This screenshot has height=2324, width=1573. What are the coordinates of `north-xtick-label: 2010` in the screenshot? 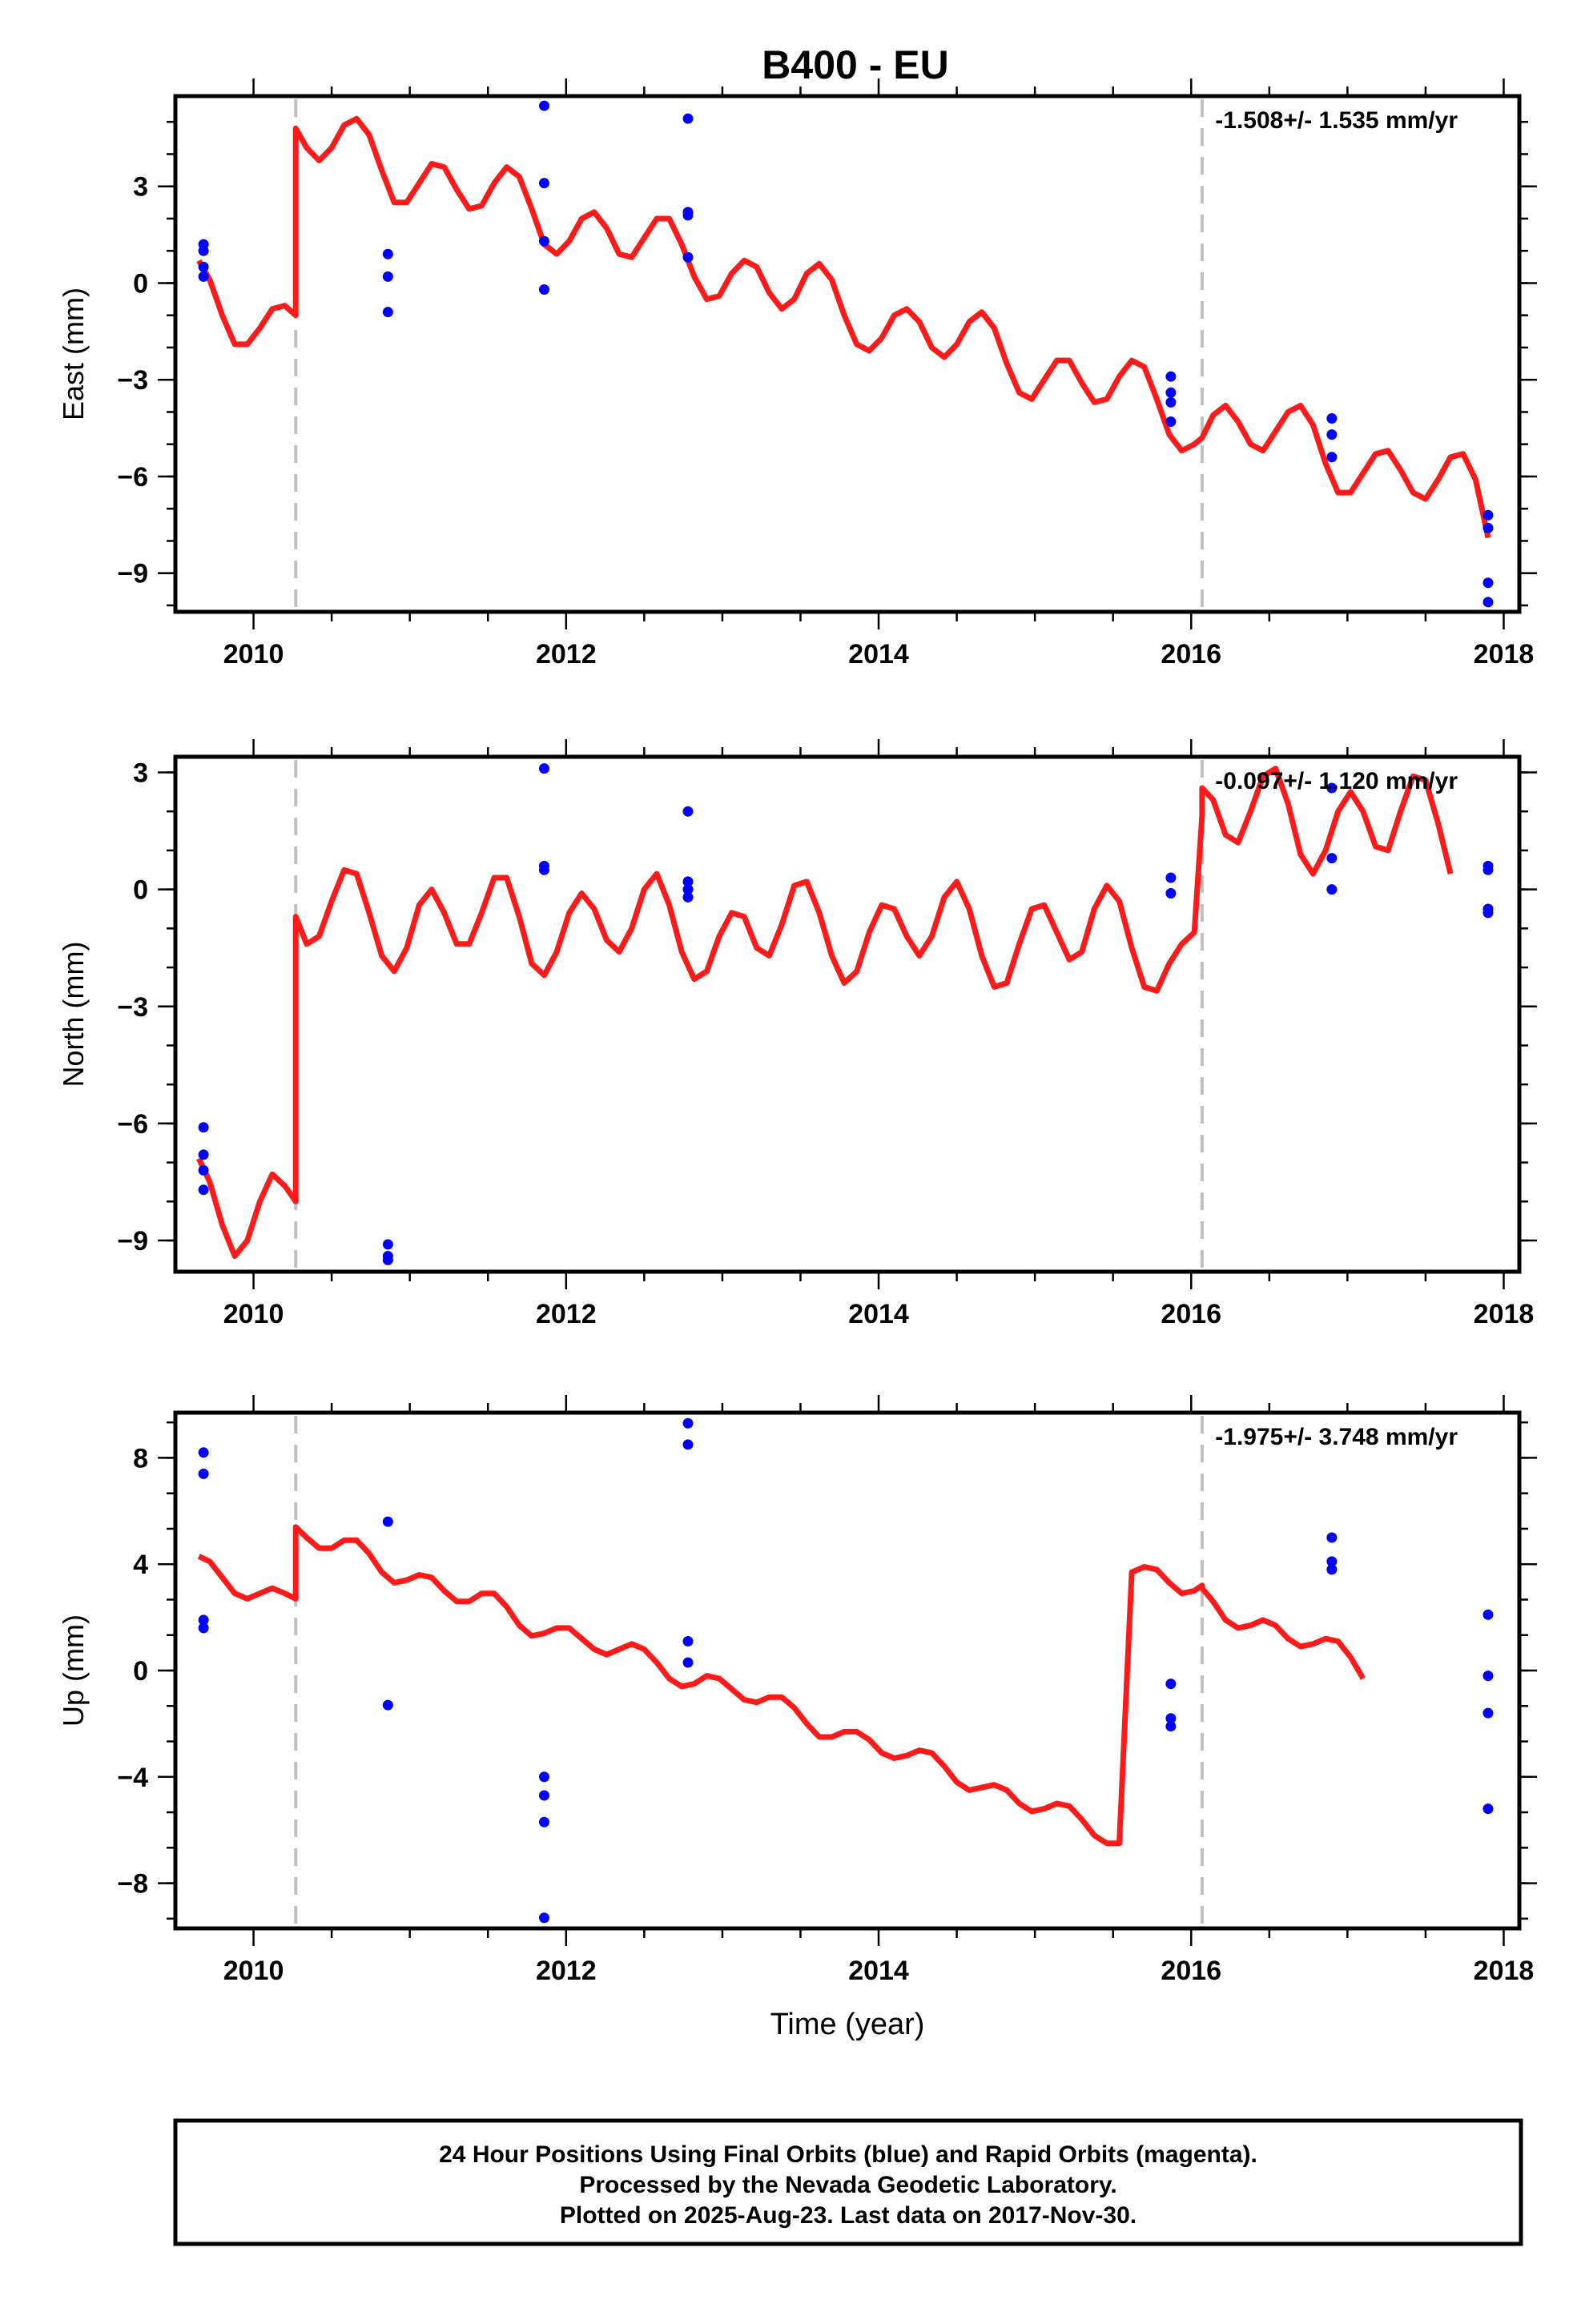 It's located at (253, 1314).